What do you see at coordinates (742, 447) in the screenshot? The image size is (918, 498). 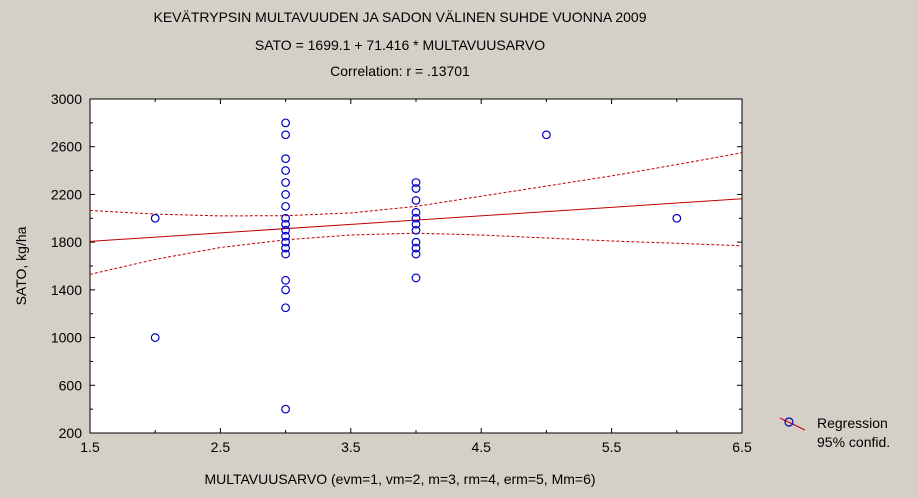 I see `x-tick-label: 6.5` at bounding box center [742, 447].